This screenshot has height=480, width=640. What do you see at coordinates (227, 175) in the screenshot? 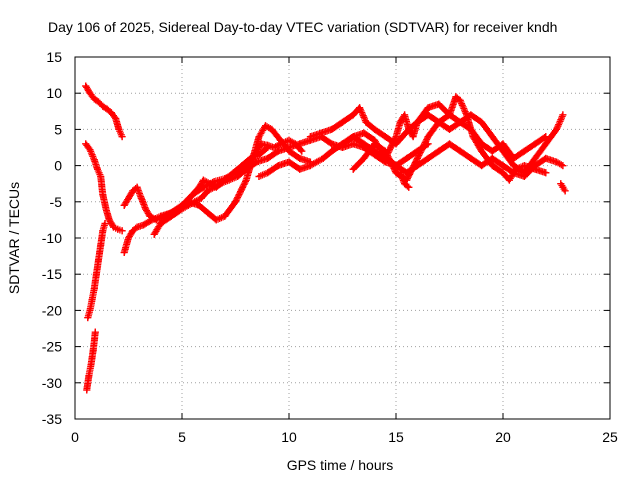
I see `series-track-h` at bounding box center [227, 175].